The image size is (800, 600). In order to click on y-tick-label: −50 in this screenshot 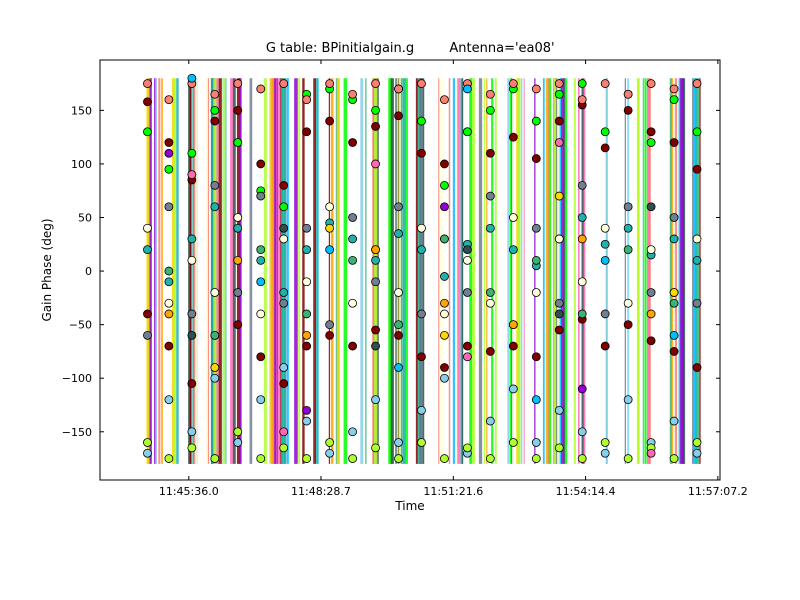, I will do `click(80, 325)`.